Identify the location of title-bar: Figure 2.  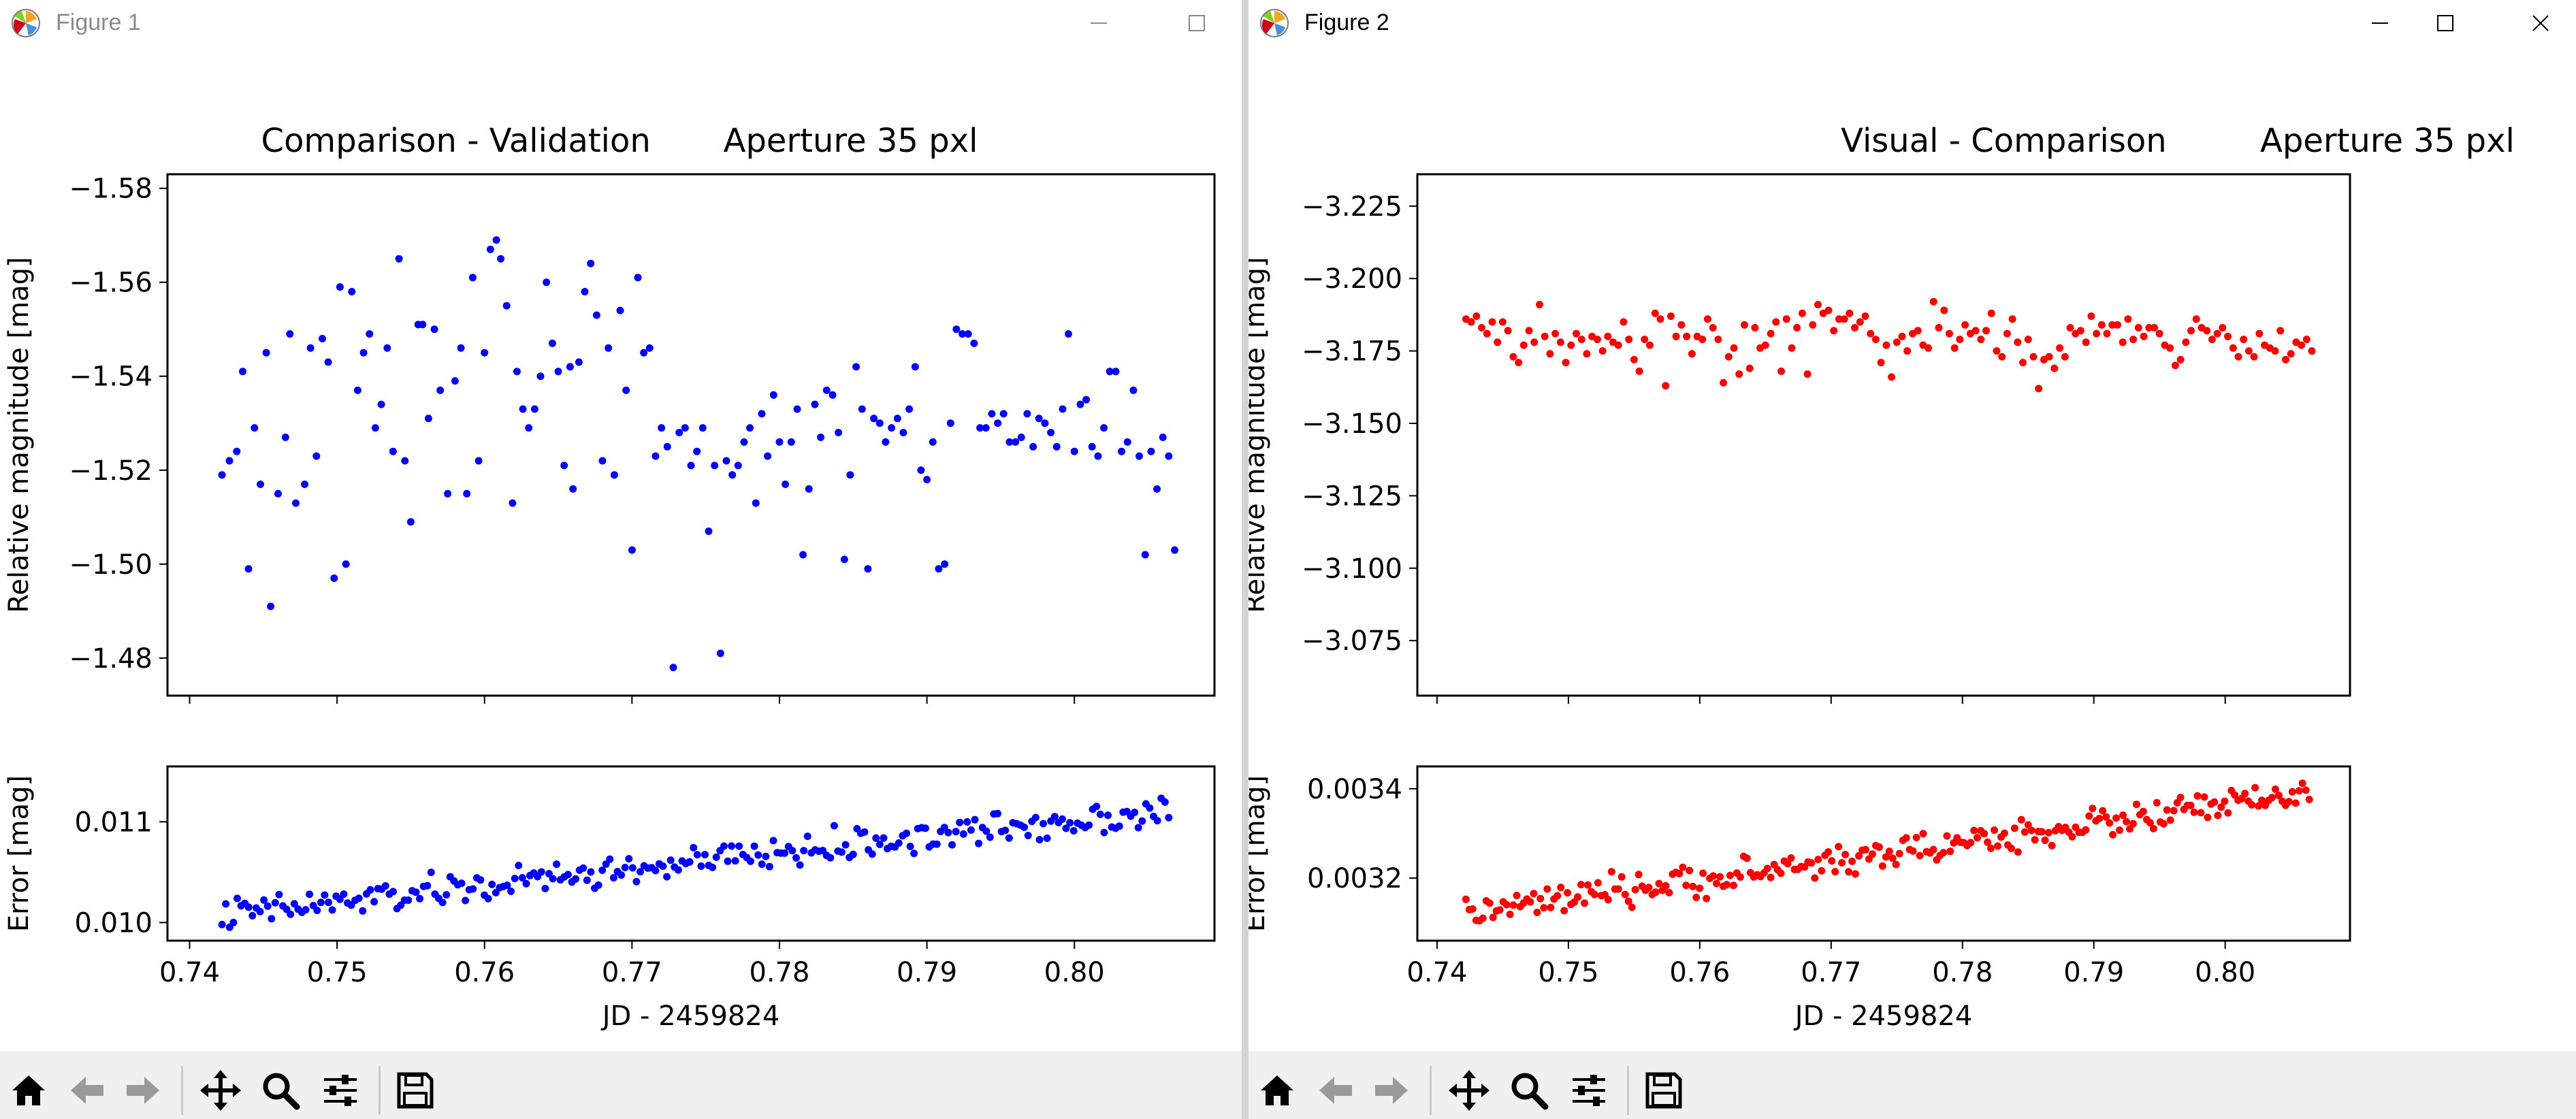
(1913, 23).